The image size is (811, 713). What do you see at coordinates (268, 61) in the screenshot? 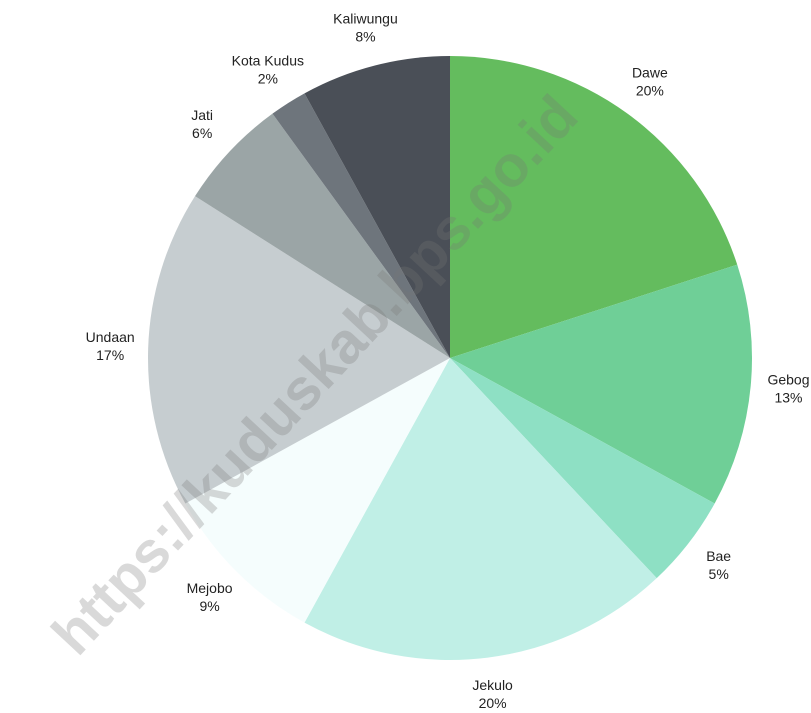
I see `slice-label: Kota Kudus` at bounding box center [268, 61].